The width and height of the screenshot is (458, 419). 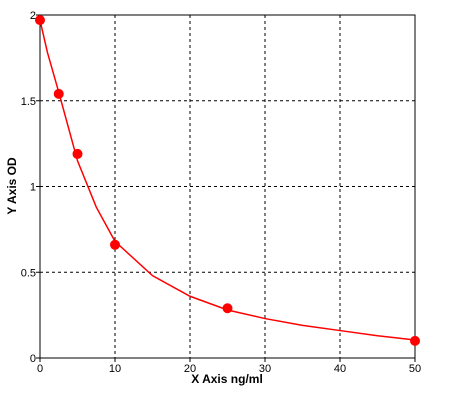 I want to click on x-tick-label: 0, so click(x=40, y=369).